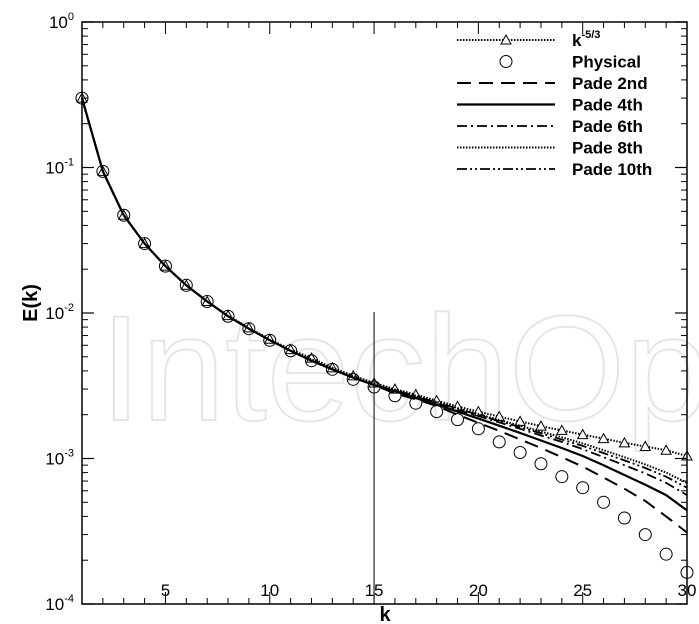  Describe the element at coordinates (550, 126) in the screenshot. I see `legend-item: Pade 6th` at that location.